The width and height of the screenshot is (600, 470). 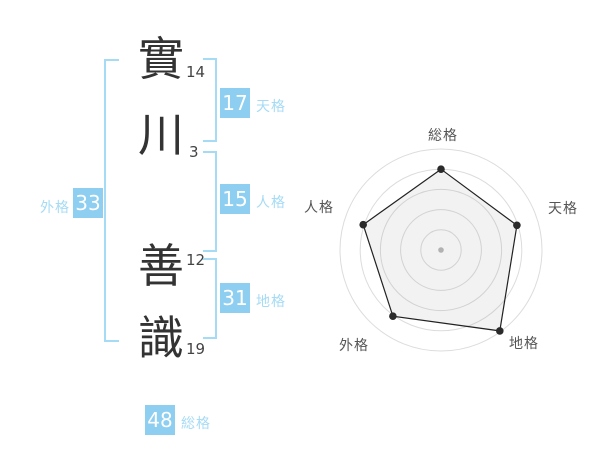 I want to click on radar-axis-label-jinkaku: 人格, so click(x=319, y=208).